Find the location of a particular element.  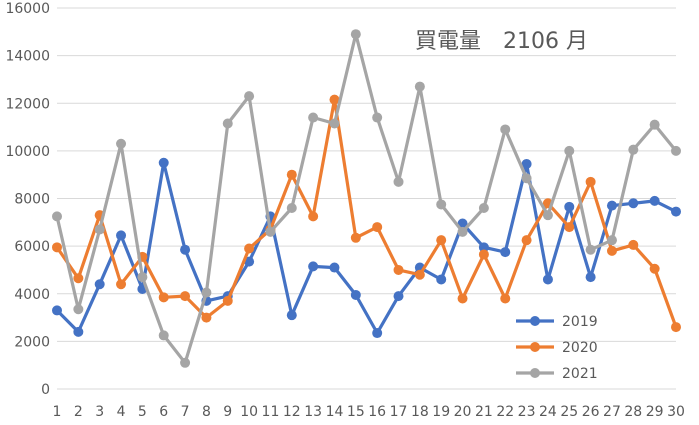

x-tick-label: 25 is located at coordinates (569, 412).